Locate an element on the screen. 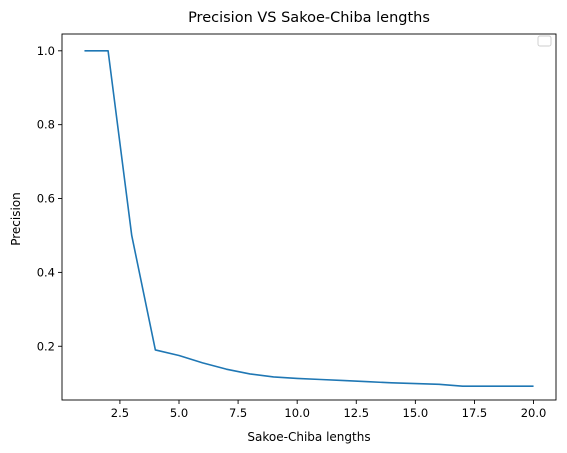  y-tick-label: 0.6 is located at coordinates (46, 199).